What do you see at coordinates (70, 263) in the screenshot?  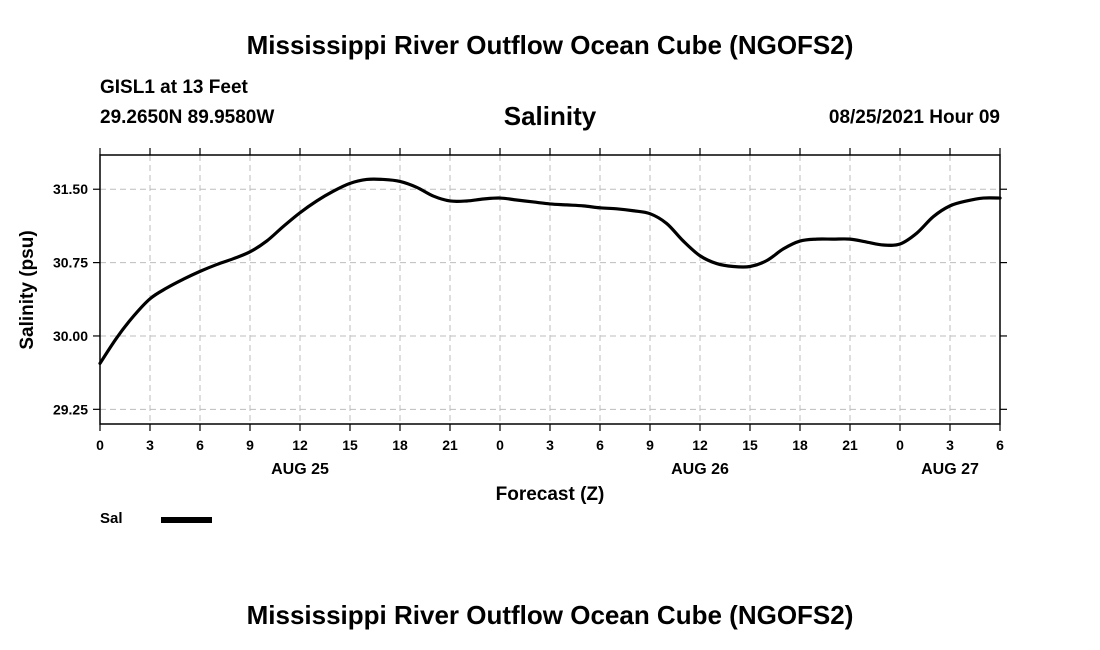 I see `y-tick-label: 30.75` at bounding box center [70, 263].